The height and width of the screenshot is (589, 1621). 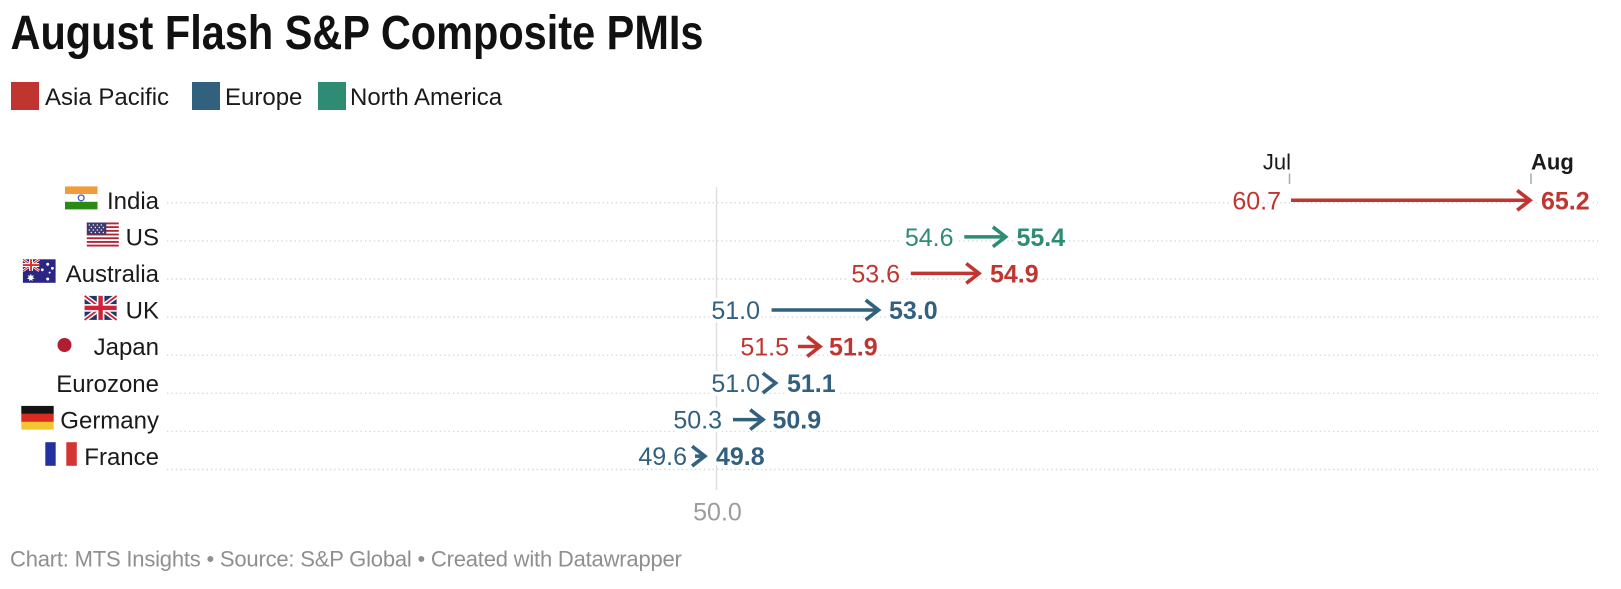 I want to click on svg-text: 54.6, so click(x=929, y=238).